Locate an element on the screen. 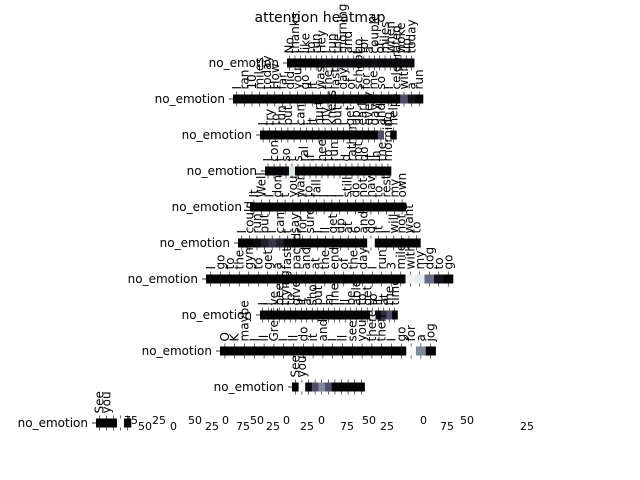 This screenshot has height=480, width=640. token-label: gym is located at coordinates (249, 256).